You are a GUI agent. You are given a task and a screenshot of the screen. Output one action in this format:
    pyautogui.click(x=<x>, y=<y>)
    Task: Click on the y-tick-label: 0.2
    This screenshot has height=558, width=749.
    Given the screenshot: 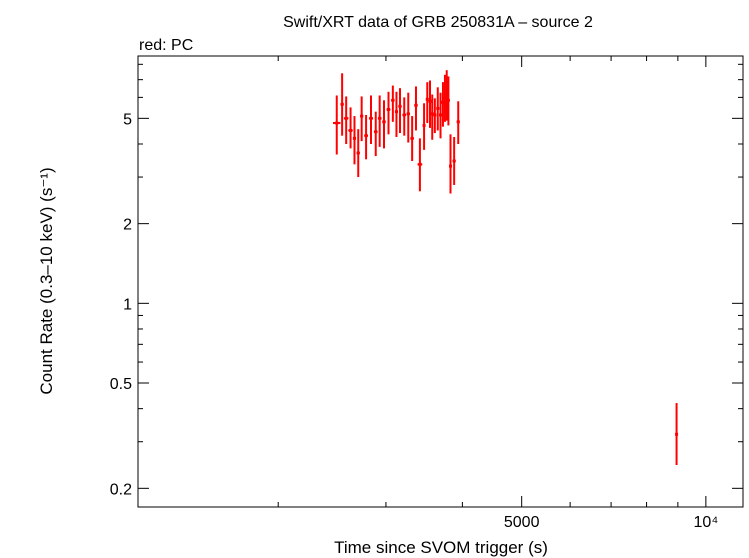 What is the action you would take?
    pyautogui.click(x=121, y=489)
    